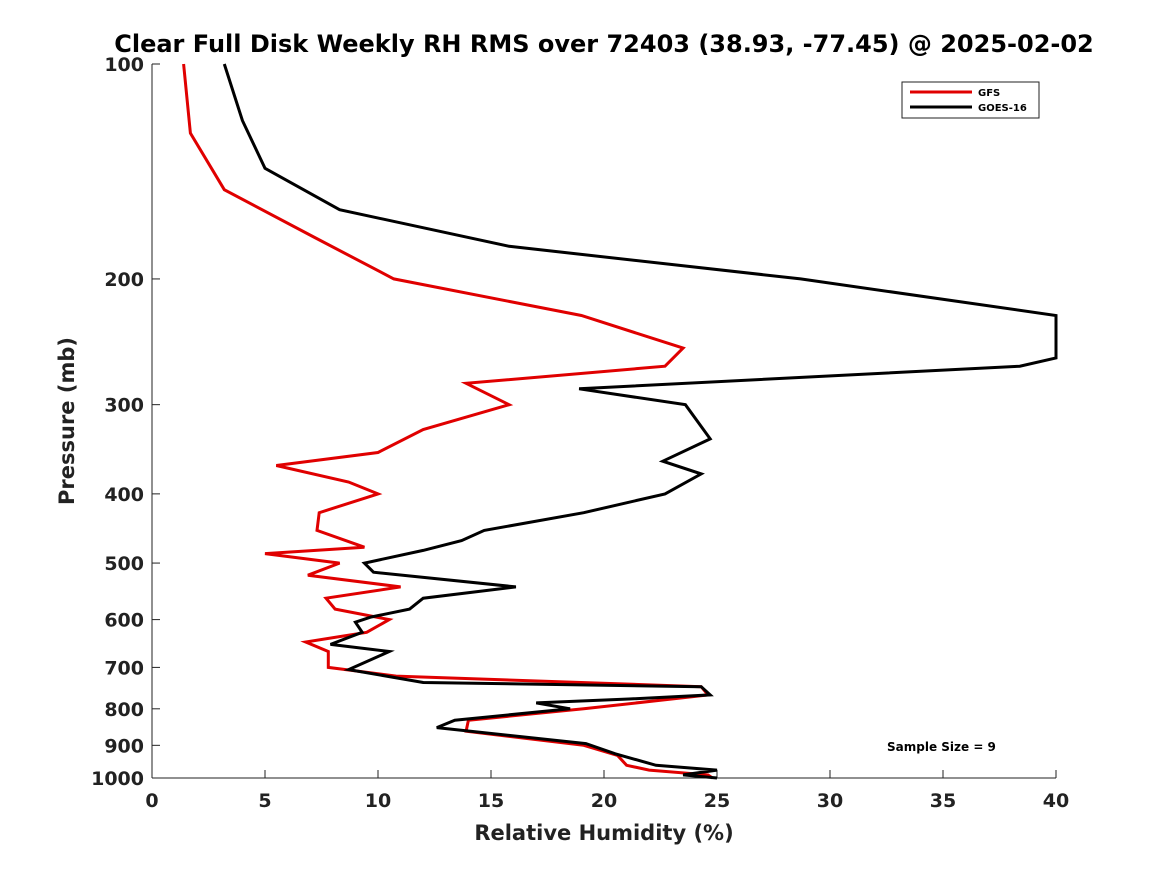 This screenshot has width=1167, height=875. I want to click on x-tick-label: 35, so click(943, 801).